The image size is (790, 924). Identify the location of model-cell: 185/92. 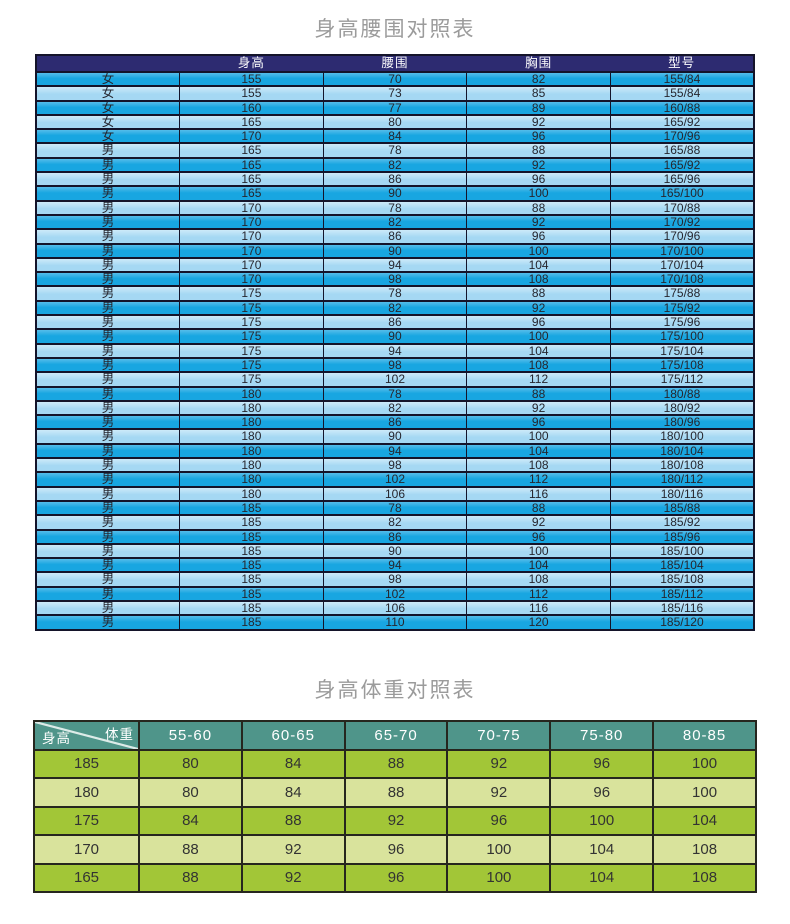
(681, 522).